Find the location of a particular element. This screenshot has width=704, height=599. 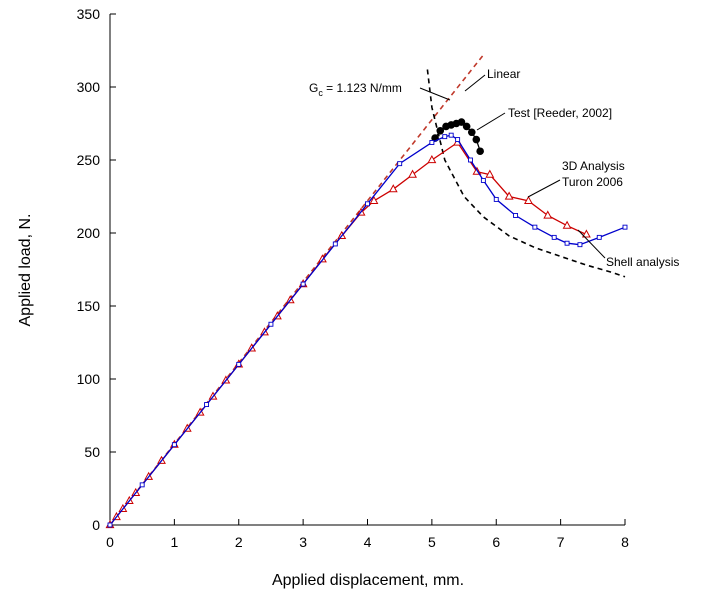

gc-annotation: Gc = 1.123 N/mm is located at coordinates (355, 89).